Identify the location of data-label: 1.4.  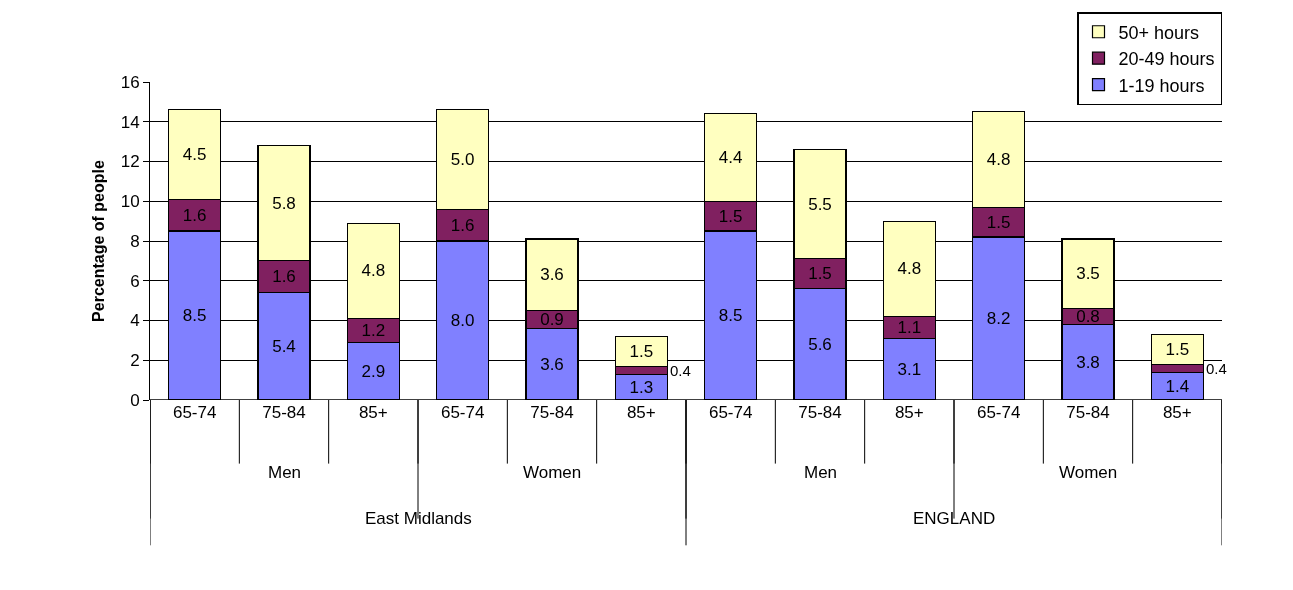
(1177, 386).